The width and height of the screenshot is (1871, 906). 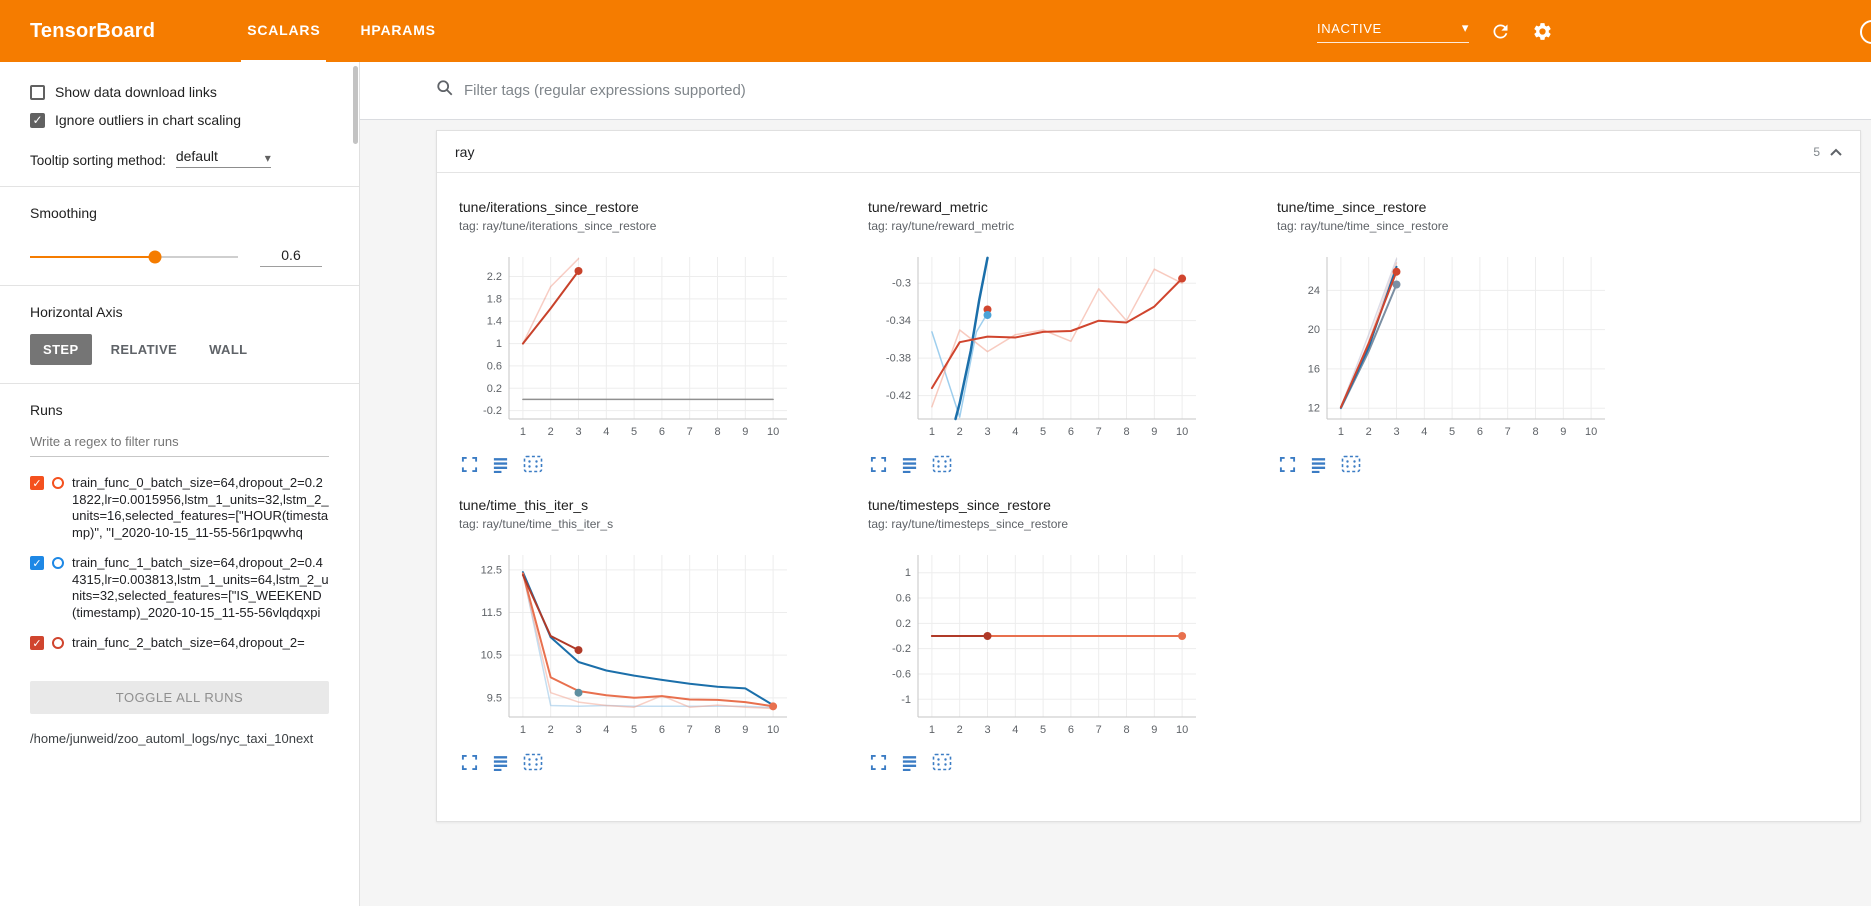 What do you see at coordinates (179, 697) in the screenshot?
I see `toggle-all-runs-button: TOGGLE ALL RUNS` at bounding box center [179, 697].